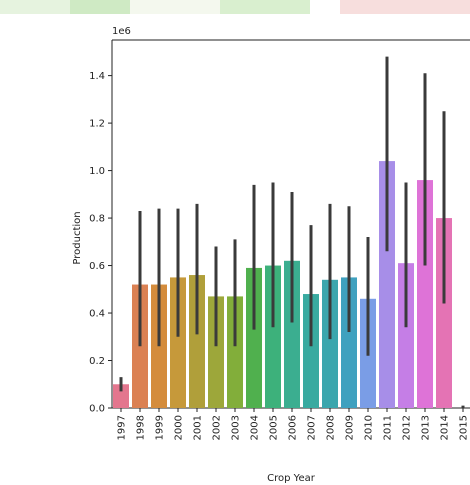  I want to click on x-tick-label: 2007, so click(312, 427).